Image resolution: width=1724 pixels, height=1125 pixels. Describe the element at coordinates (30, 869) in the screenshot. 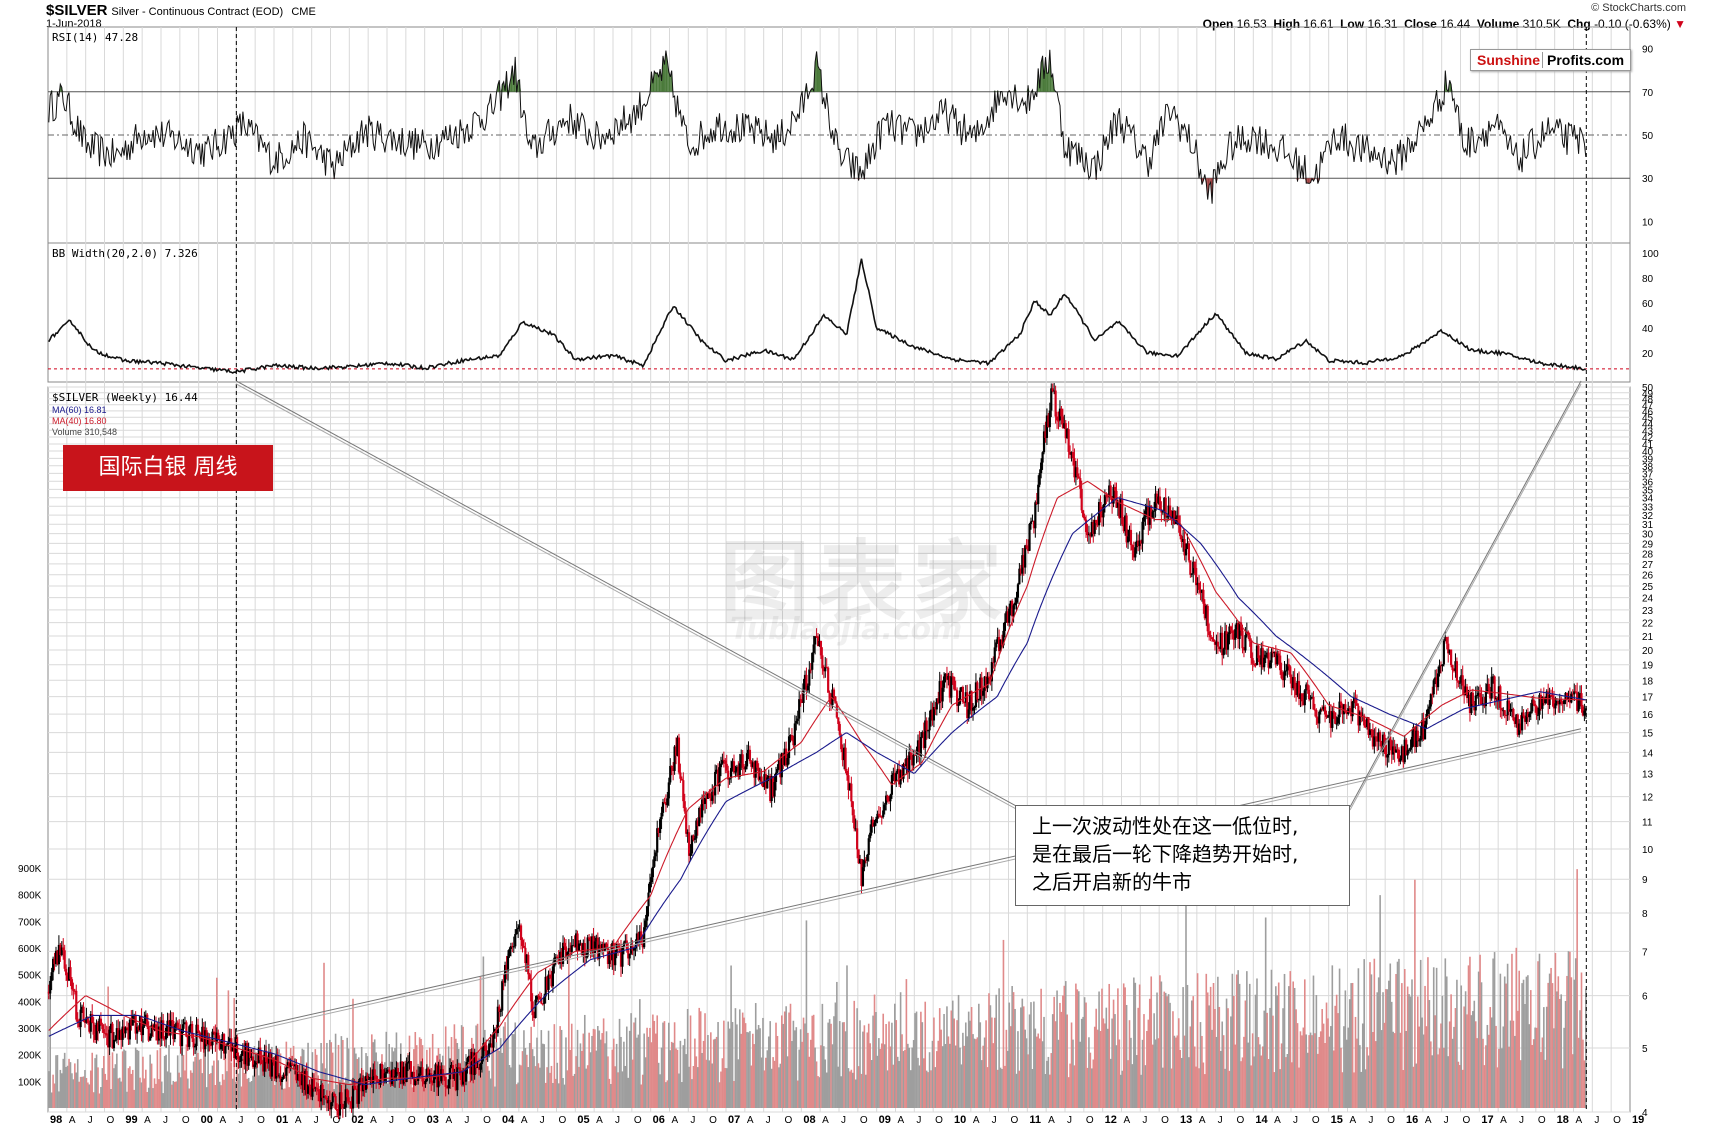

I see `volume-tick-label: 900K` at that location.